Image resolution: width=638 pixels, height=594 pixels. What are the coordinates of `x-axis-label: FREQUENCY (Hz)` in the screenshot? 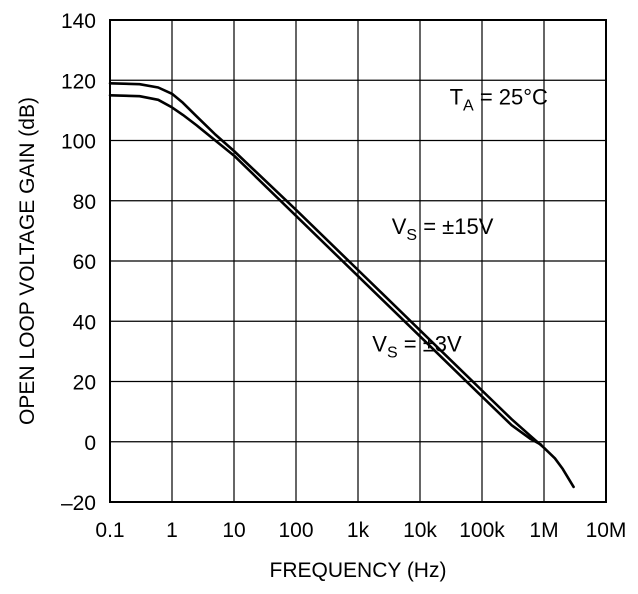 It's located at (358, 570).